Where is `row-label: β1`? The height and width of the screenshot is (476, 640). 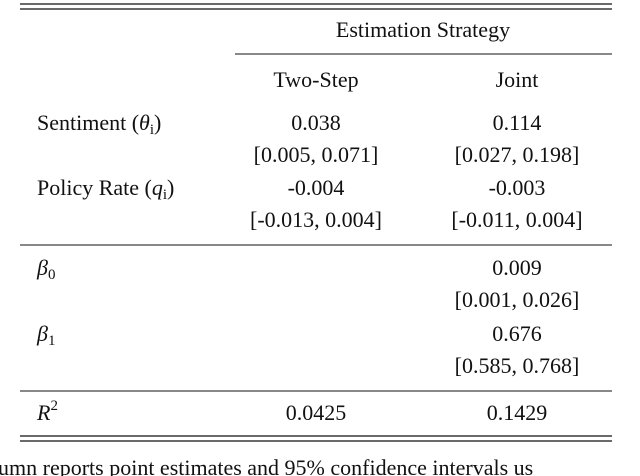
row-label: β1 is located at coordinates (45, 335).